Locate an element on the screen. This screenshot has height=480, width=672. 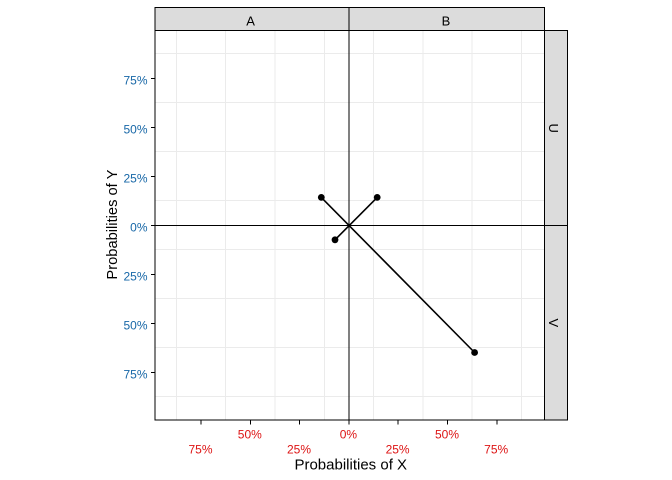
svg-text: Probabilities of X is located at coordinates (350, 465).